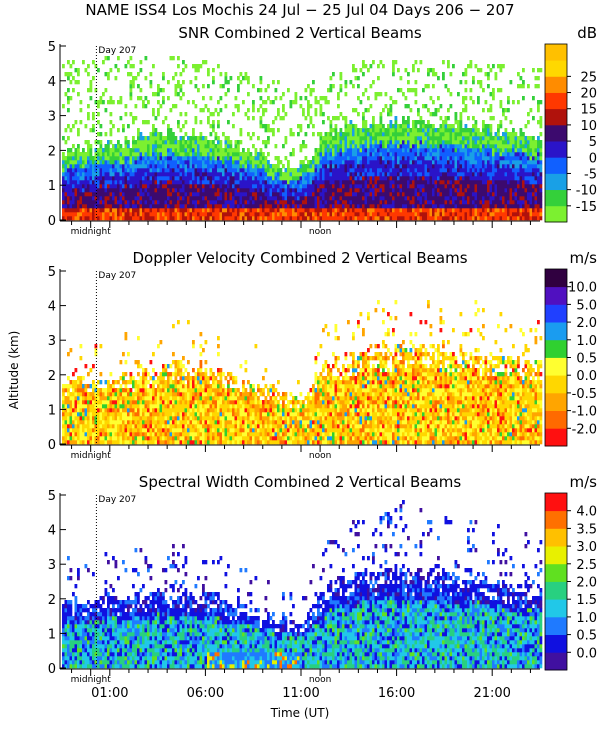 This screenshot has width=600, height=750. Describe the element at coordinates (588, 110) in the screenshot. I see `colorbar-label: 15` at that location.